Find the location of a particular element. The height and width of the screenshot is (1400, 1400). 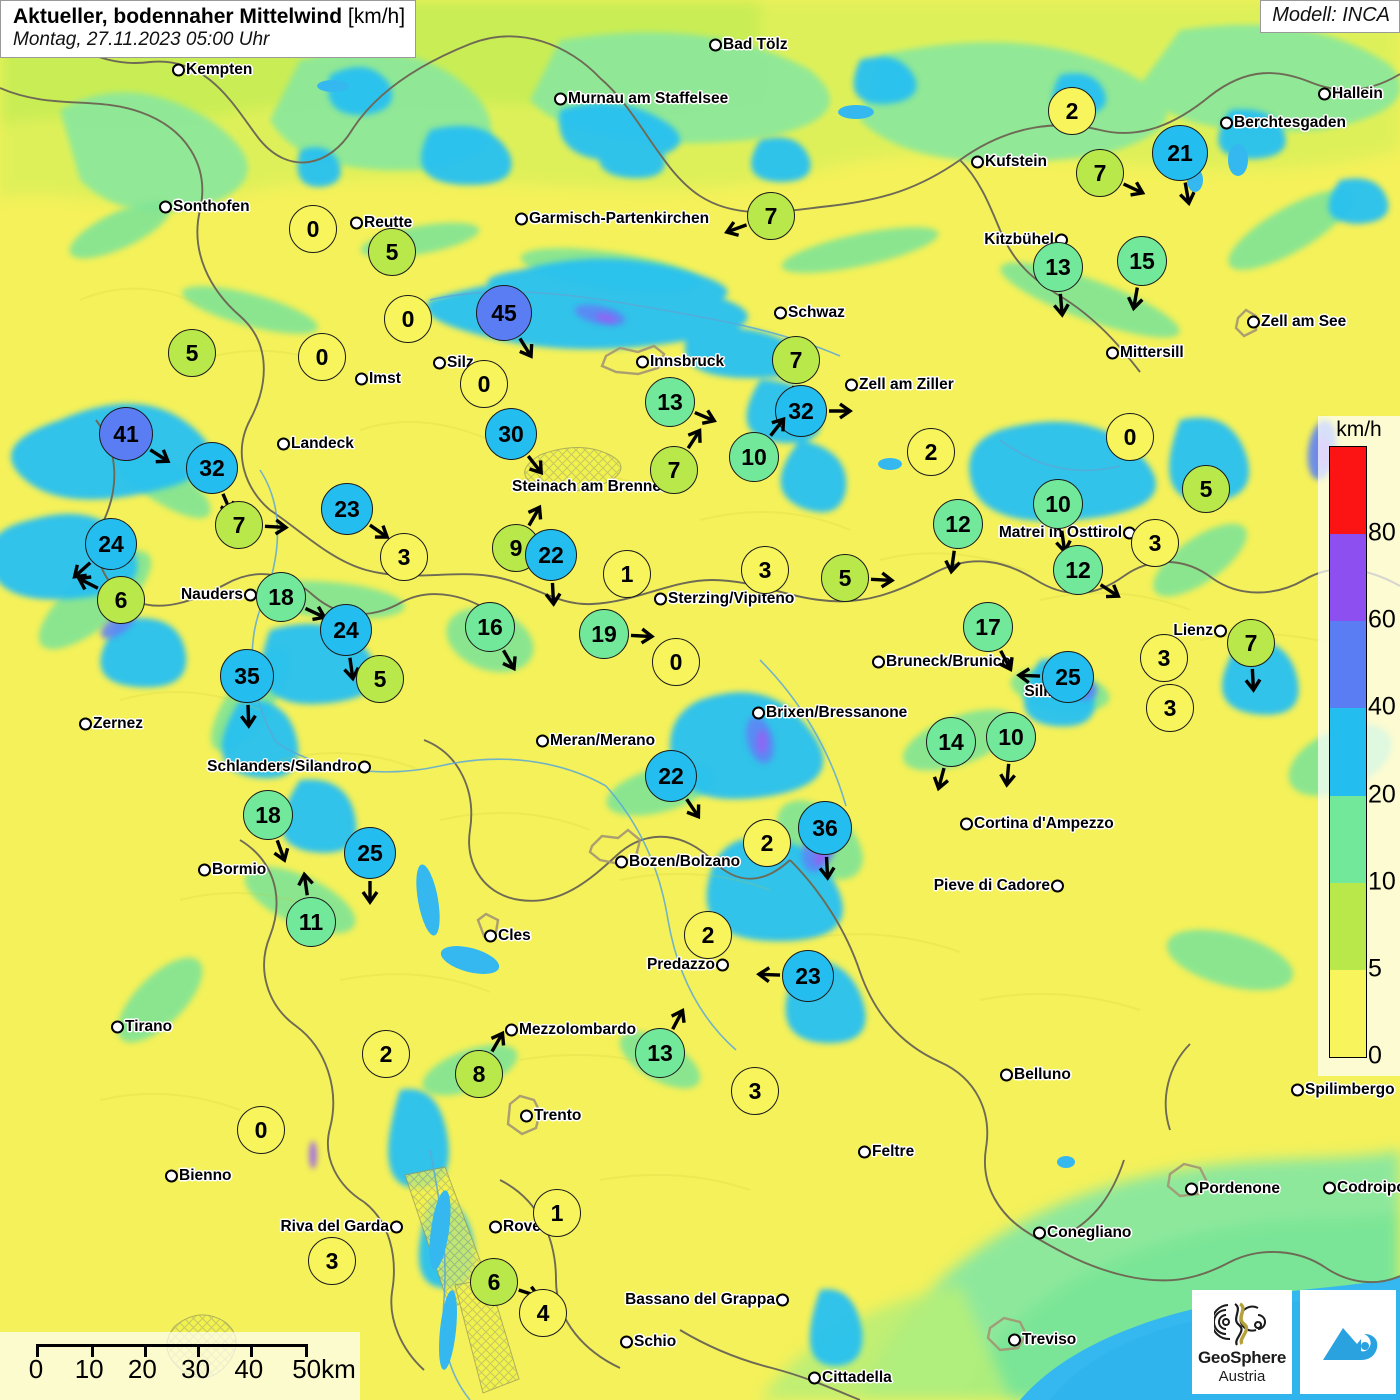

wind-speed-value: 41 is located at coordinates (126, 434).